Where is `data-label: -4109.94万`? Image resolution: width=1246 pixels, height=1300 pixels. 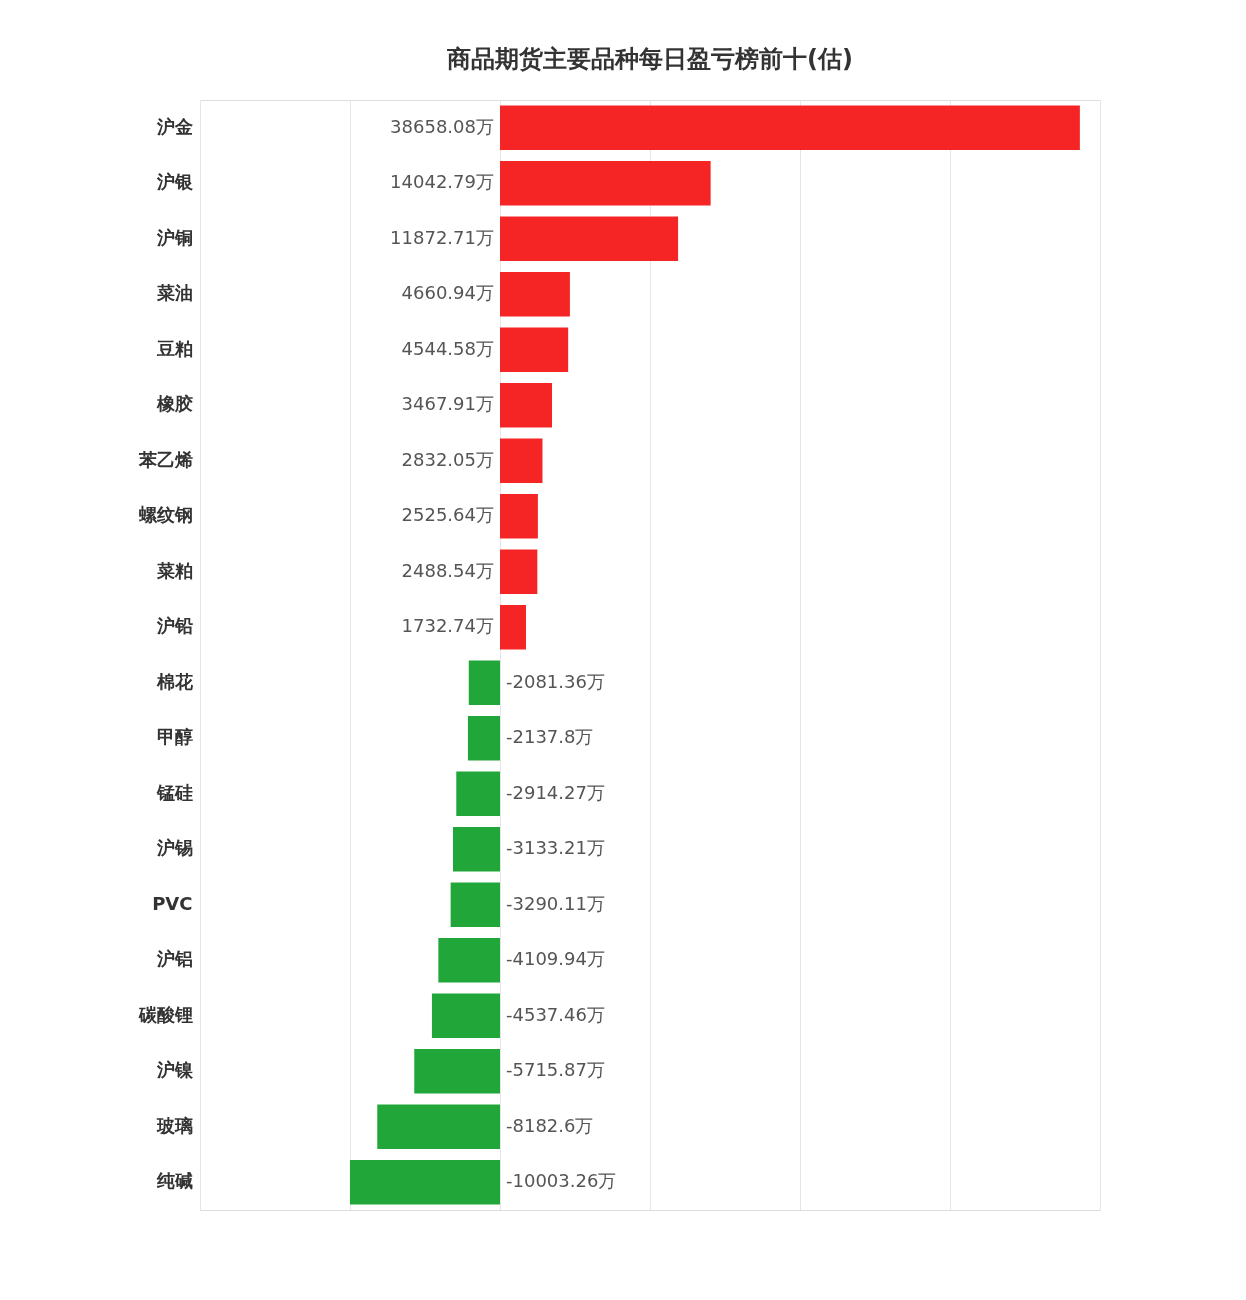 data-label: -4109.94万 is located at coordinates (555, 959).